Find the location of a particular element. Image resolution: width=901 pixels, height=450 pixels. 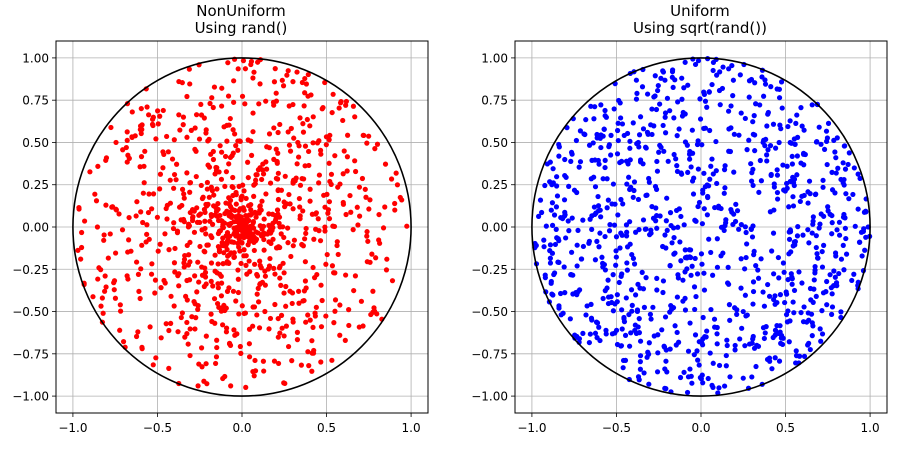

x-tick-label: 1.0 is located at coordinates (870, 428).